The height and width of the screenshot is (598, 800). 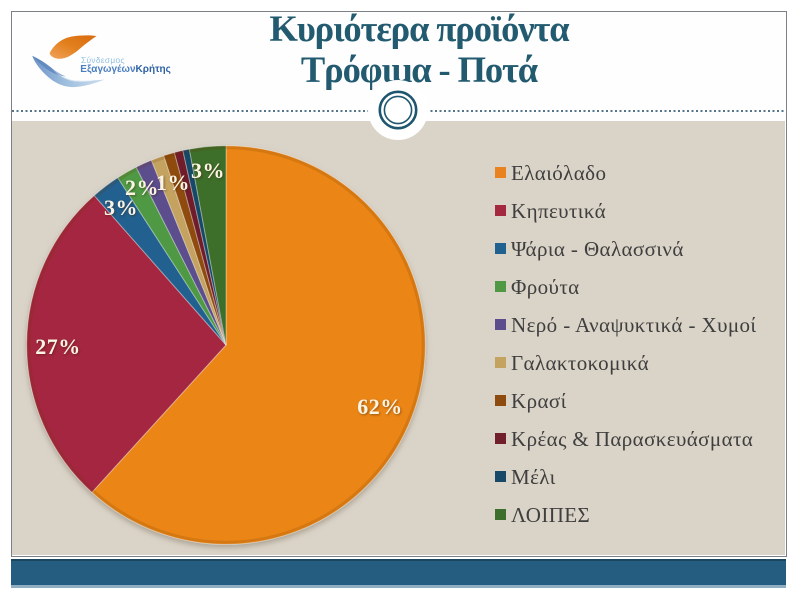 I want to click on svg-text: ΕξαγωγέωνΚρήτης, so click(x=125, y=69).